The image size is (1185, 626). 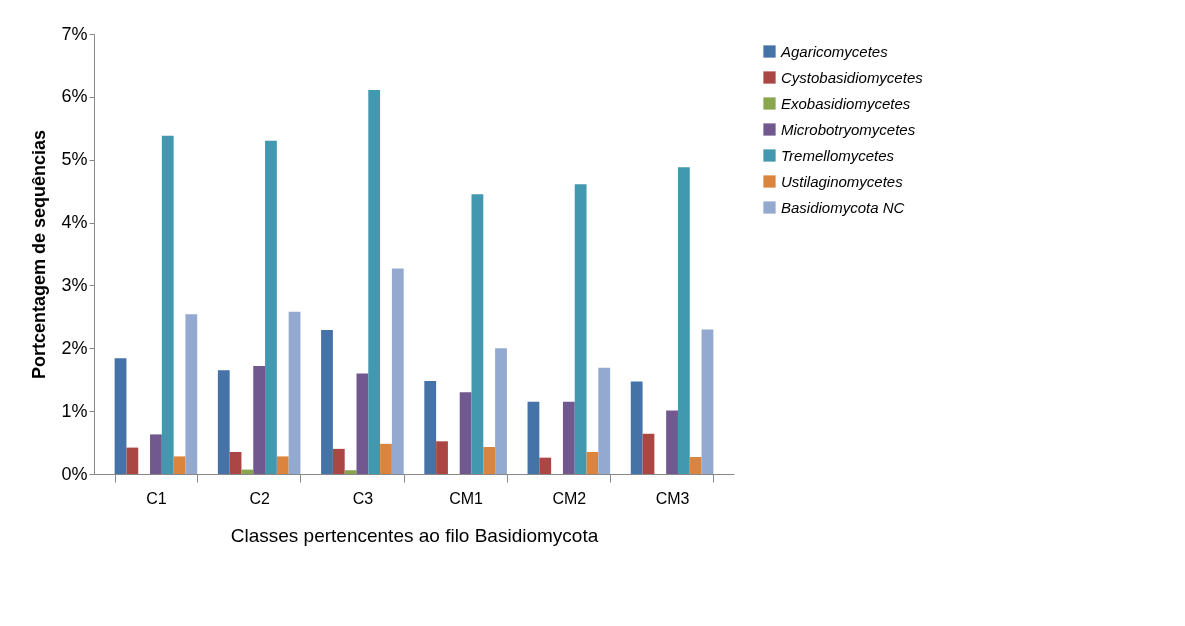 What do you see at coordinates (852, 77) in the screenshot?
I see `legend-label: Cystobasidiomycetes` at bounding box center [852, 77].